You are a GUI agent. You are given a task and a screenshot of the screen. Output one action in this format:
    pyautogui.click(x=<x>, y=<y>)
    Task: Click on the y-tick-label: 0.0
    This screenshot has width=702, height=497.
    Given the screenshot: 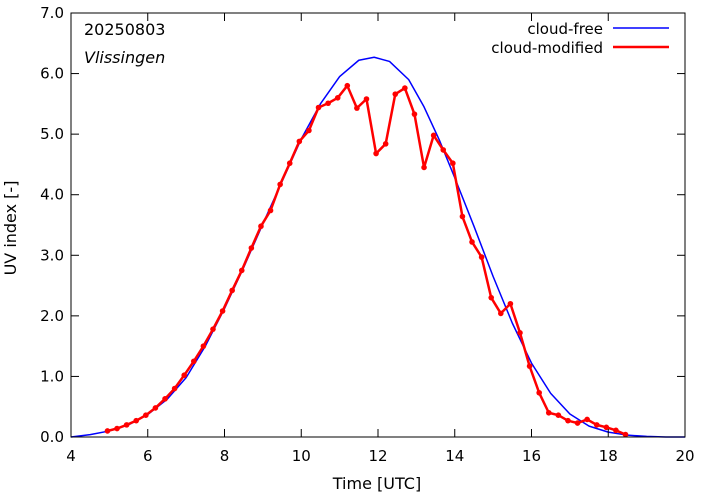 What is the action you would take?
    pyautogui.click(x=52, y=437)
    